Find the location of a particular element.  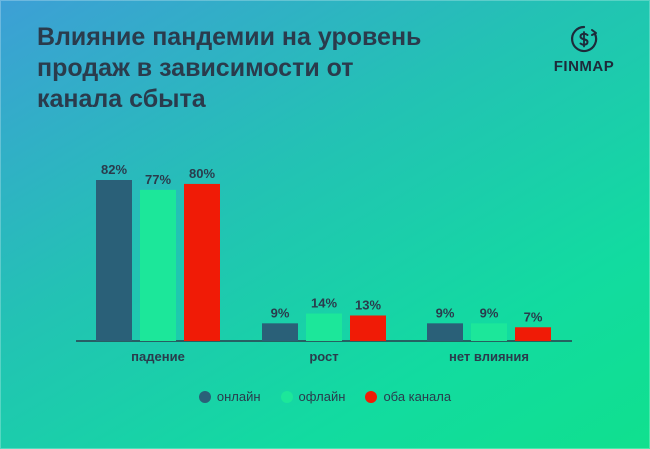

legend-label: онлайн is located at coordinates (238, 396).